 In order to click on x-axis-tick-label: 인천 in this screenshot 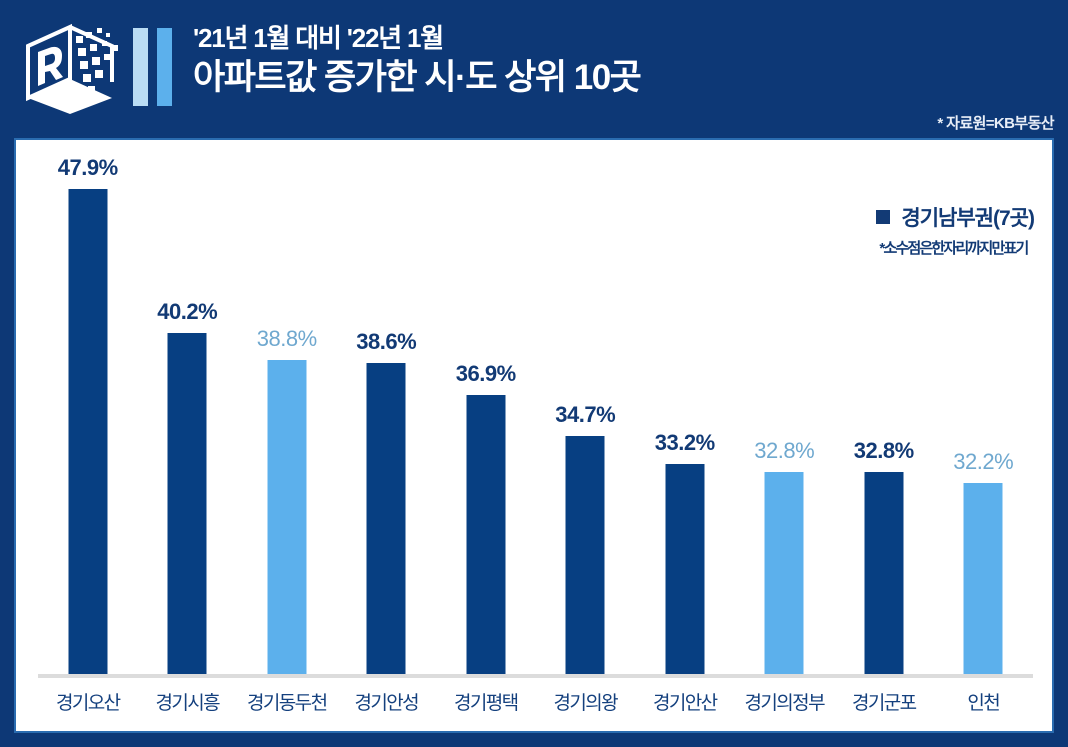, I will do `click(984, 701)`.